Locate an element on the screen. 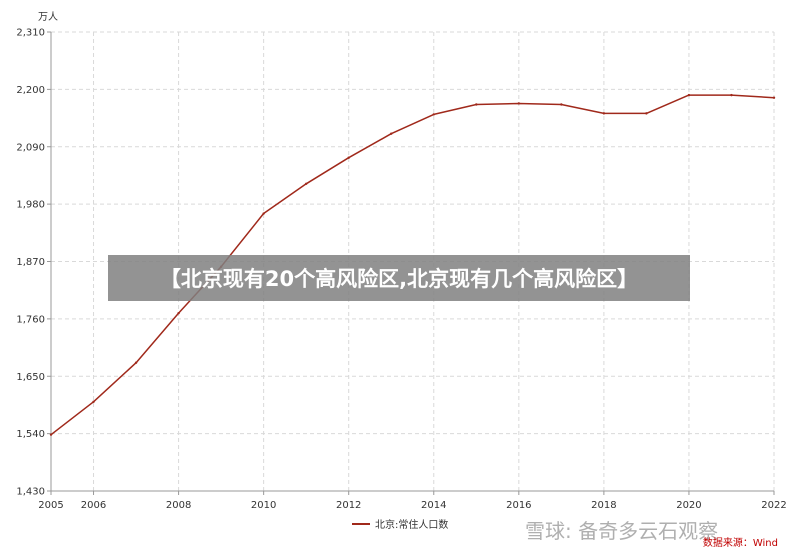 This screenshot has width=800, height=559. x-tick-label: 2016 is located at coordinates (518, 505).